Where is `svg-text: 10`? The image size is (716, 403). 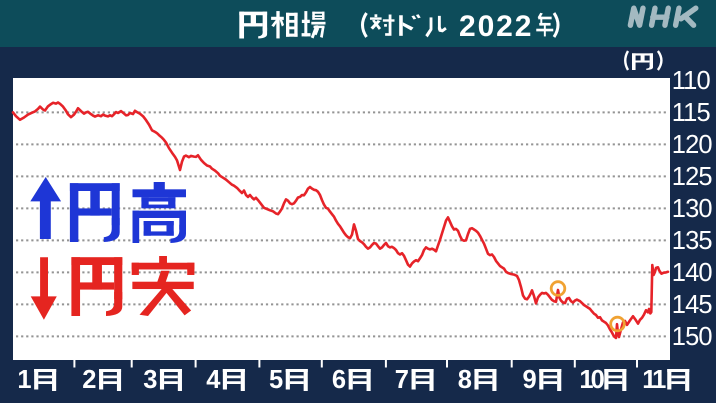
svg-text: 10 is located at coordinates (591, 380).